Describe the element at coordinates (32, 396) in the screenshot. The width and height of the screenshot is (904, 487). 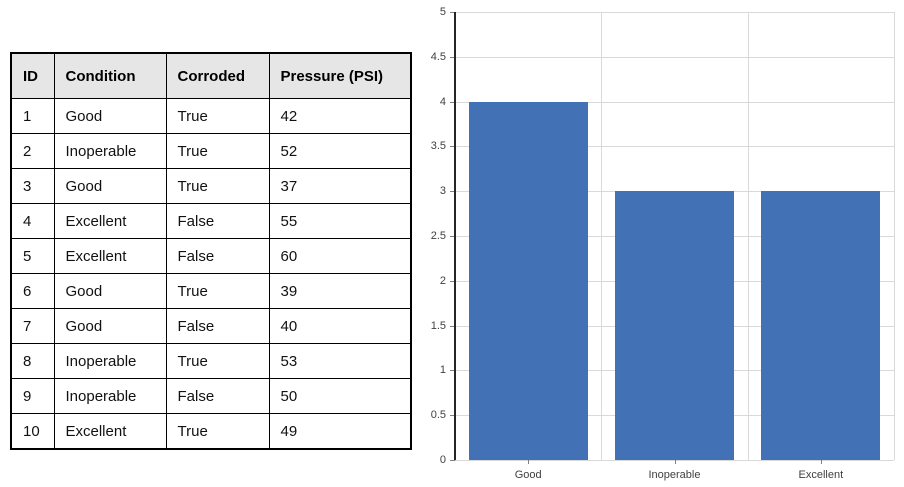
I see `cell-id: 9` at that location.